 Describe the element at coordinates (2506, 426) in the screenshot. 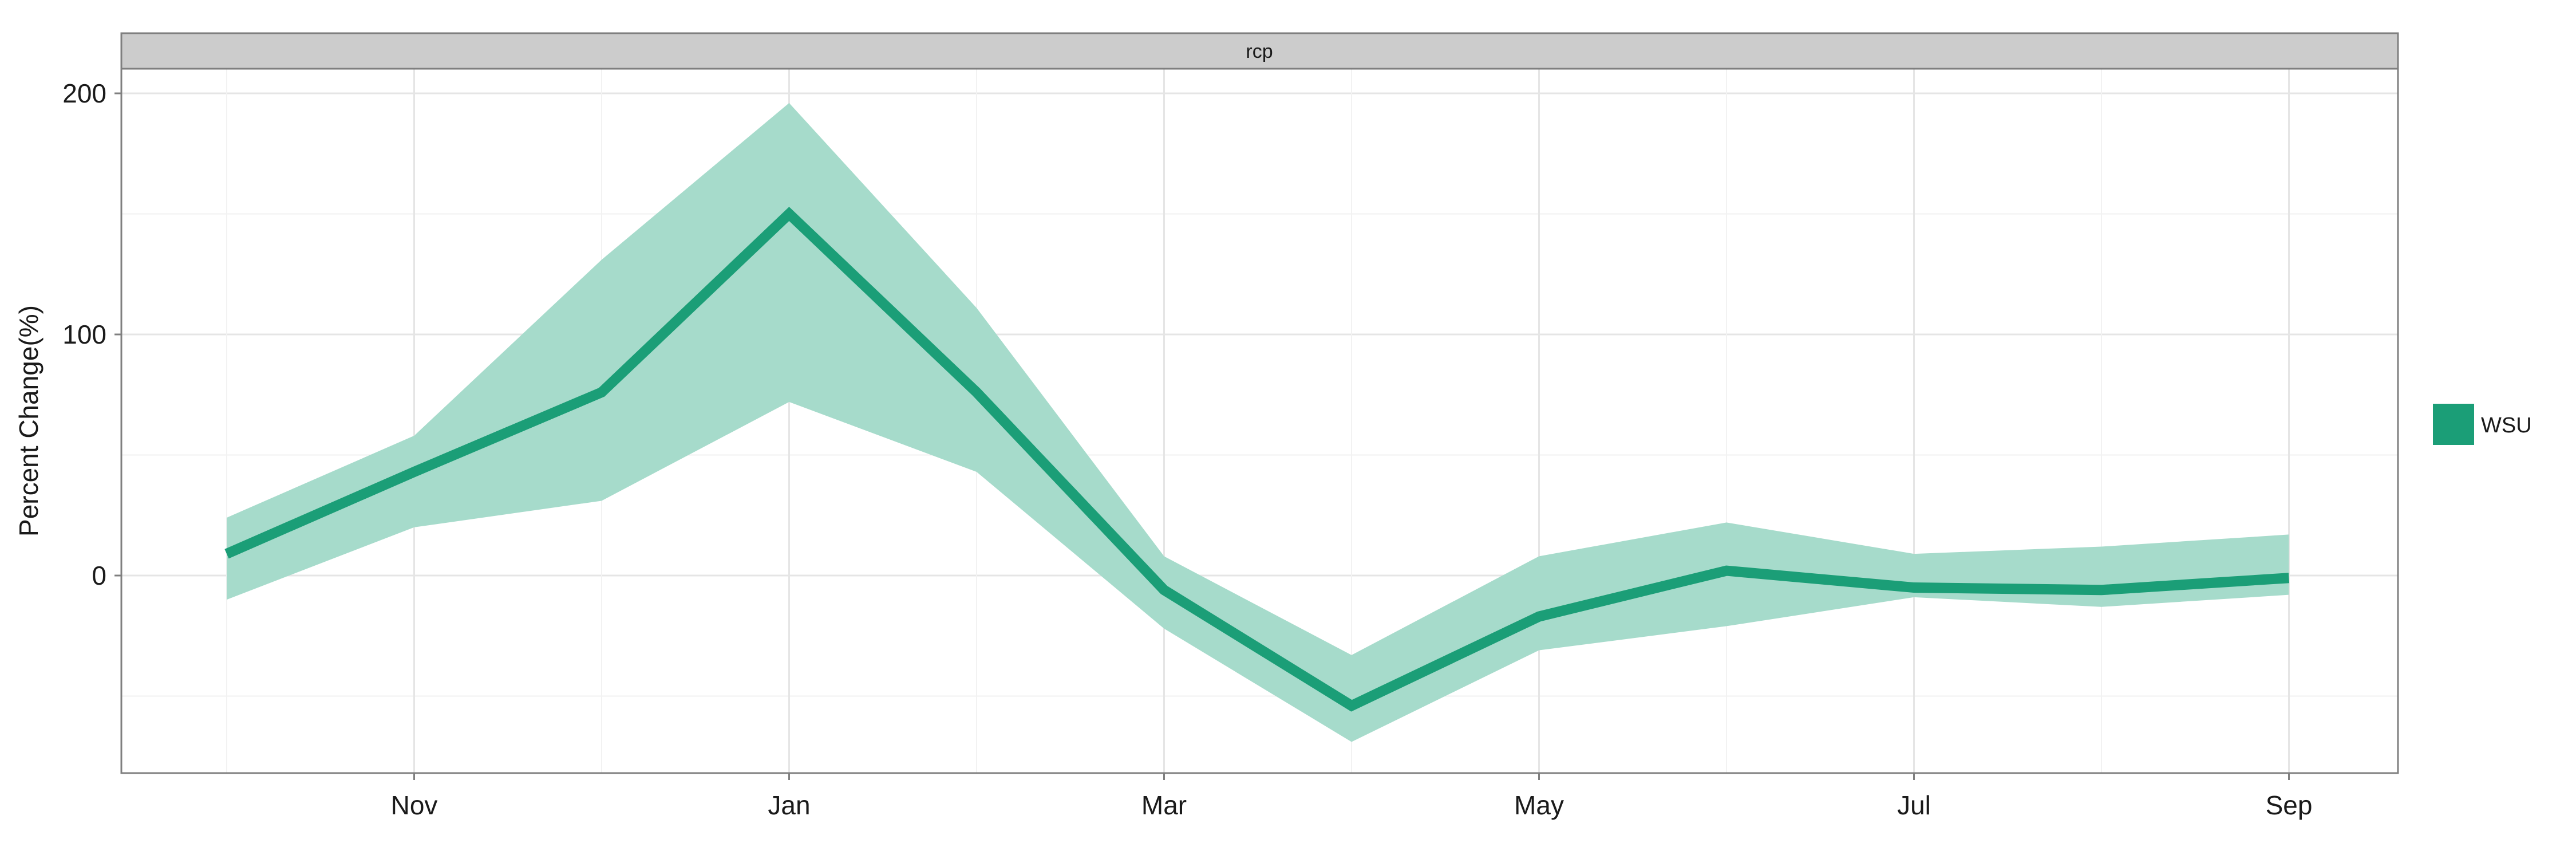

I see `legend-label-wsu: WSU` at that location.